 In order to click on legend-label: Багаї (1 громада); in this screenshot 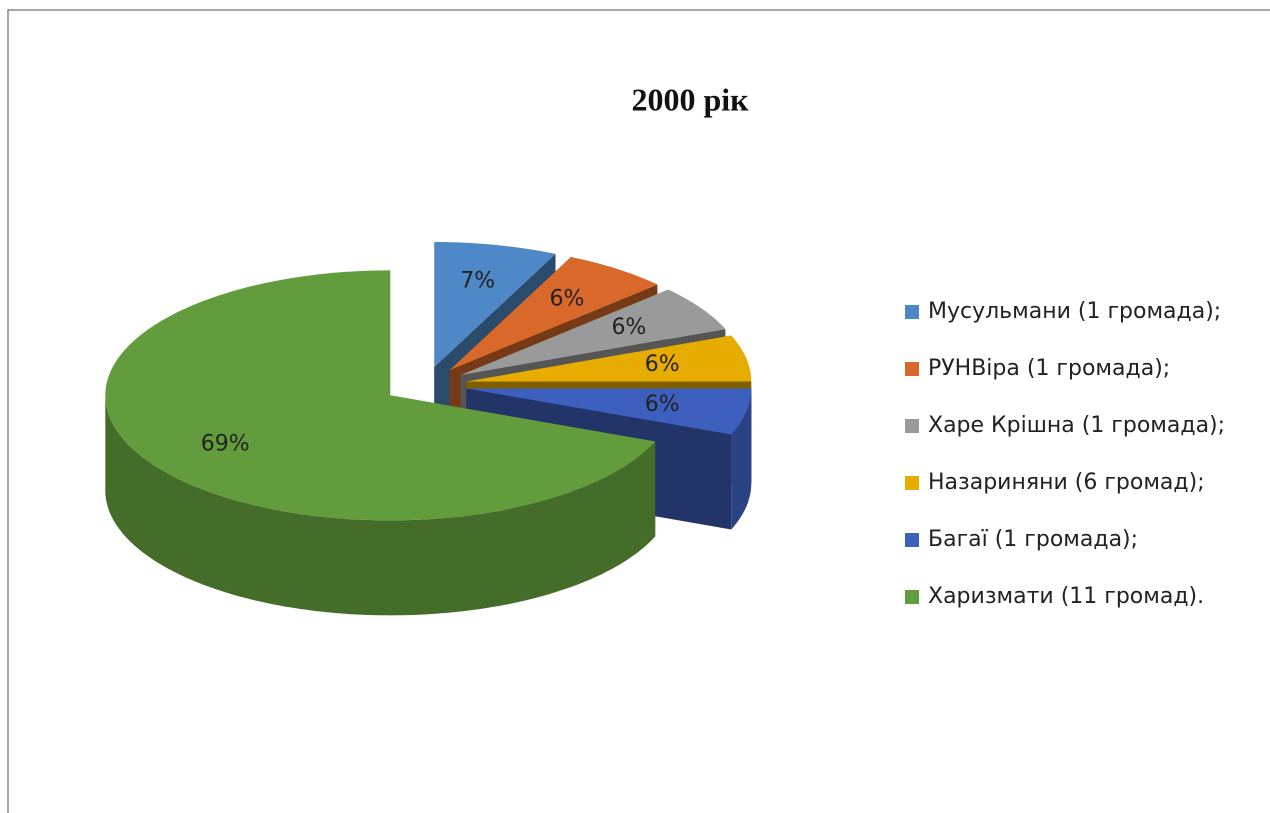, I will do `click(1033, 539)`.